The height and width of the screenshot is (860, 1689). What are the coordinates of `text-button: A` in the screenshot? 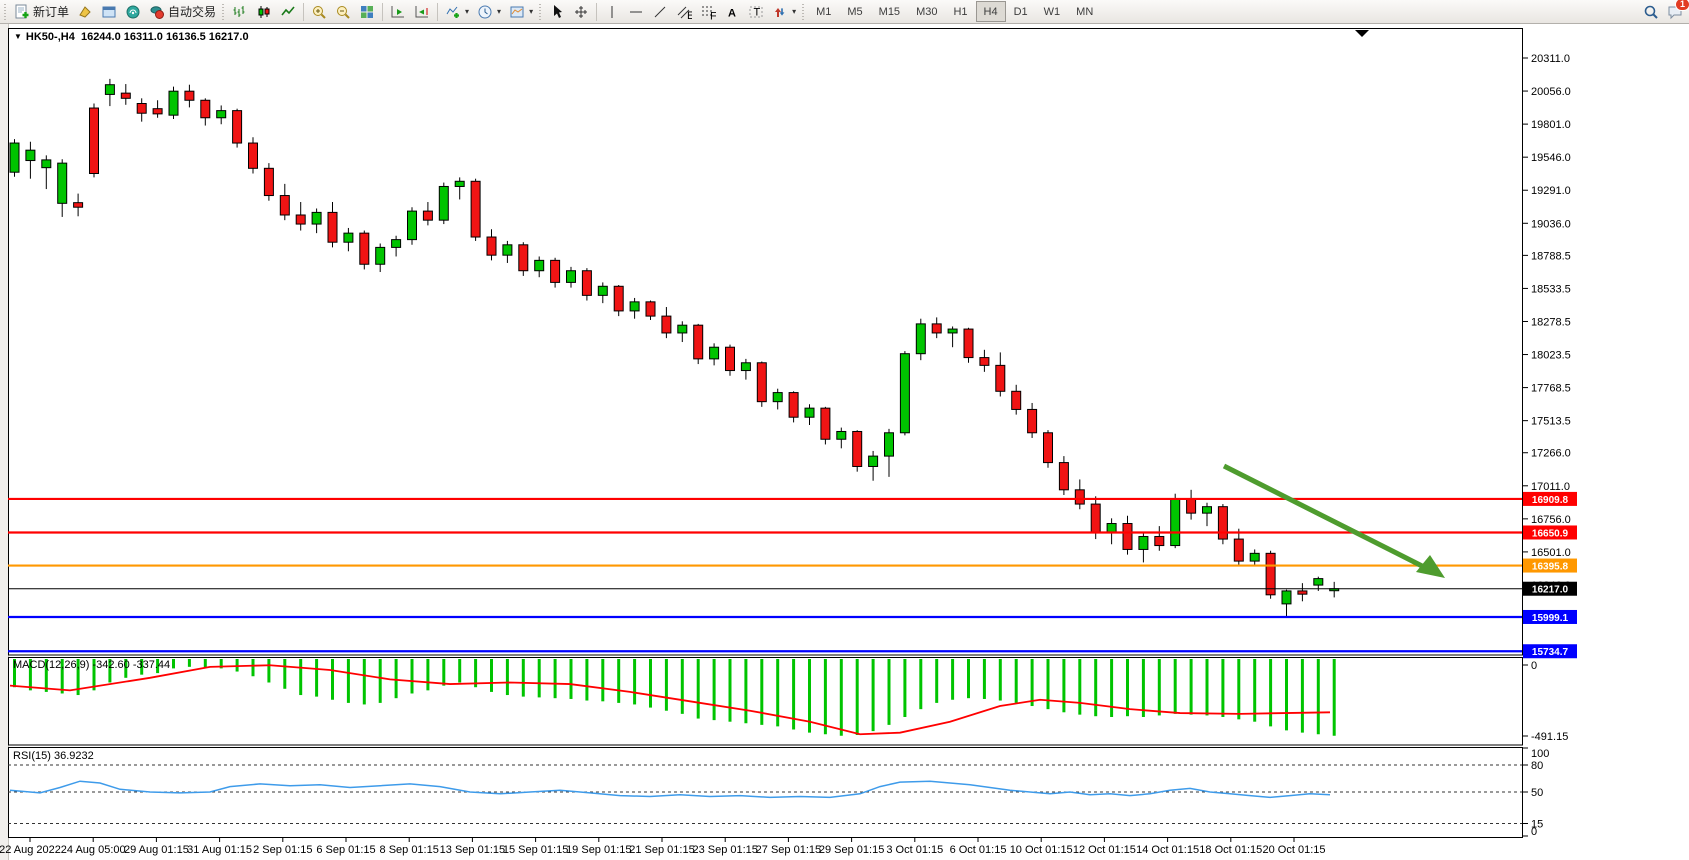 It's located at (732, 11).